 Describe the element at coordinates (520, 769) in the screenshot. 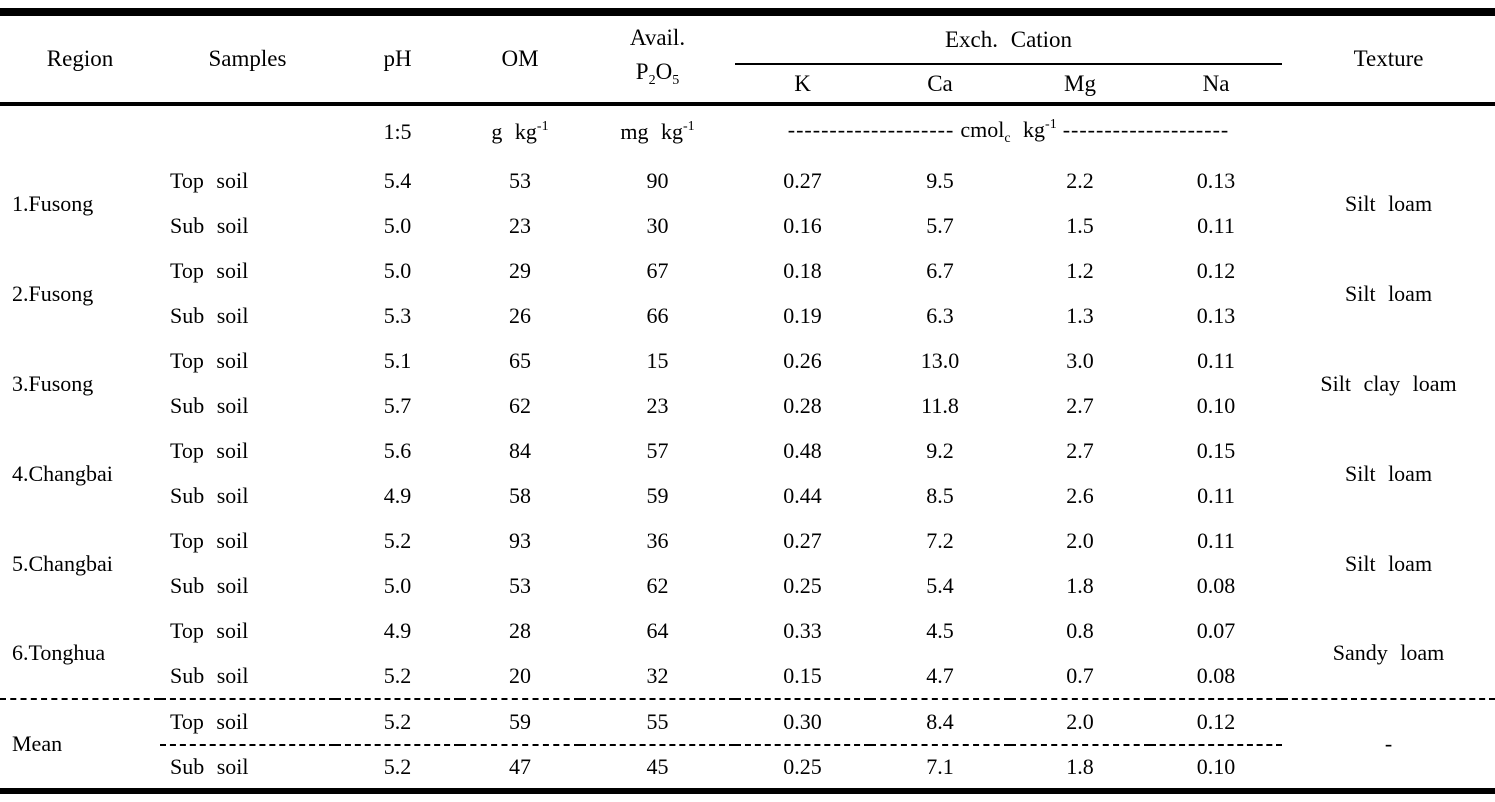

I see `om-value: 47` at that location.